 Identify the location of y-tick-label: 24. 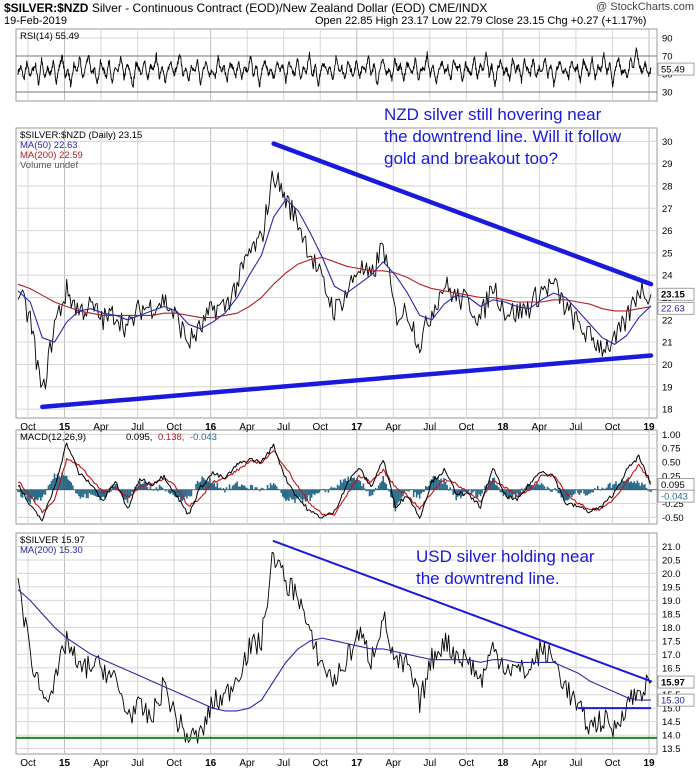
(667, 276).